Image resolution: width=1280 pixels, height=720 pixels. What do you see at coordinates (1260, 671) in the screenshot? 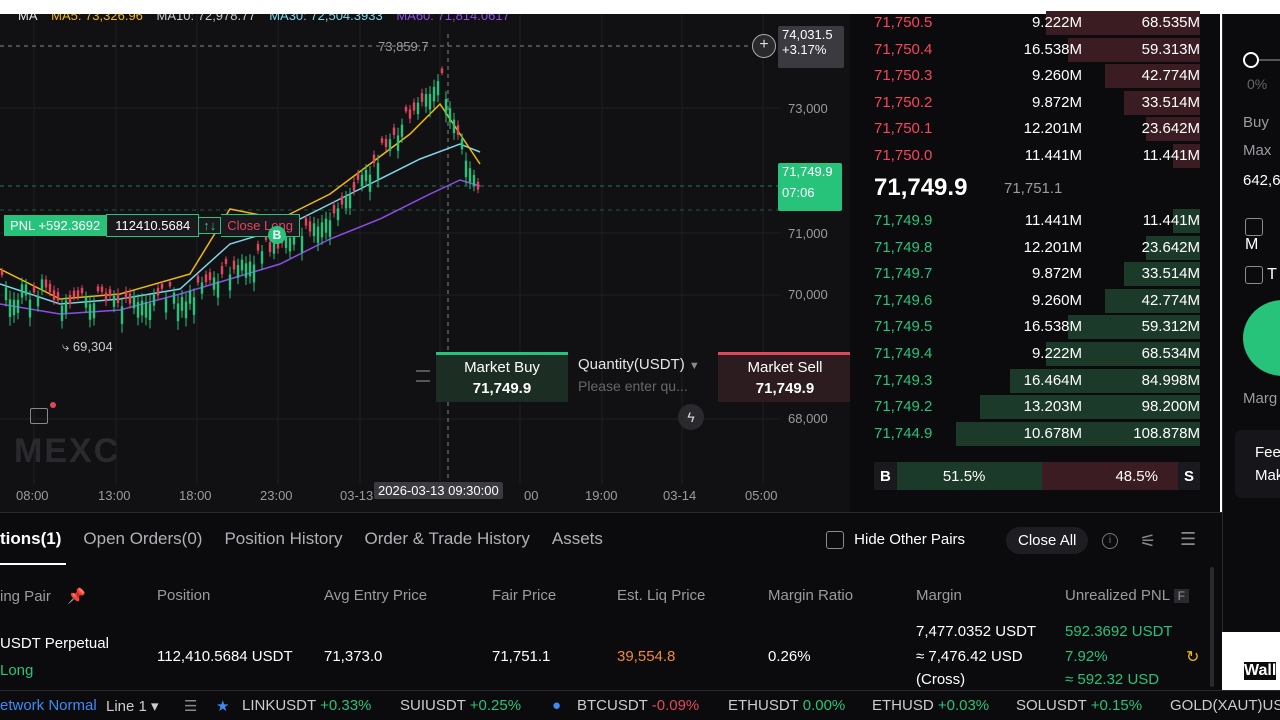
I see `wallet-label: Wall` at bounding box center [1260, 671].